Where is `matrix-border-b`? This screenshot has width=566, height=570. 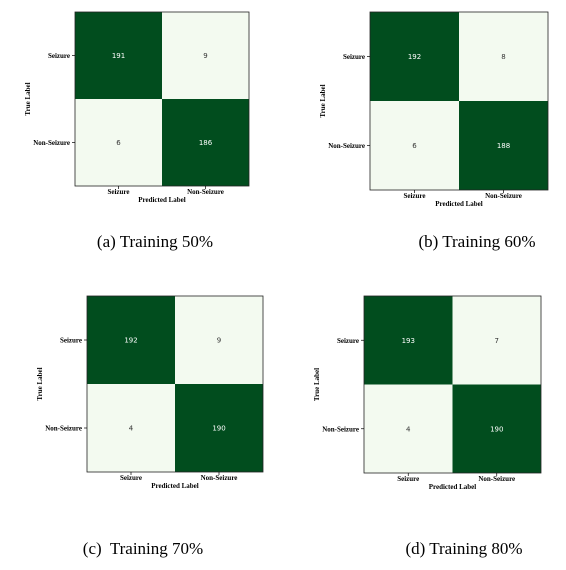 matrix-border-b is located at coordinates (459, 101).